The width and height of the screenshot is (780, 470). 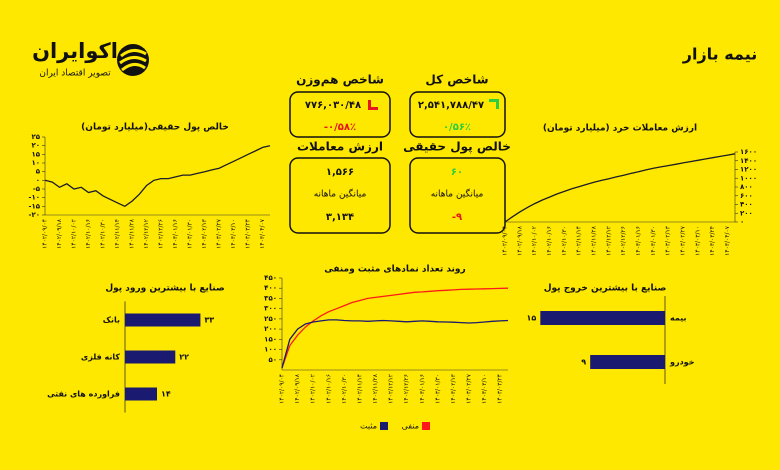 I want to click on y-tick-label: ۱۶۰۰, so click(x=748, y=152).